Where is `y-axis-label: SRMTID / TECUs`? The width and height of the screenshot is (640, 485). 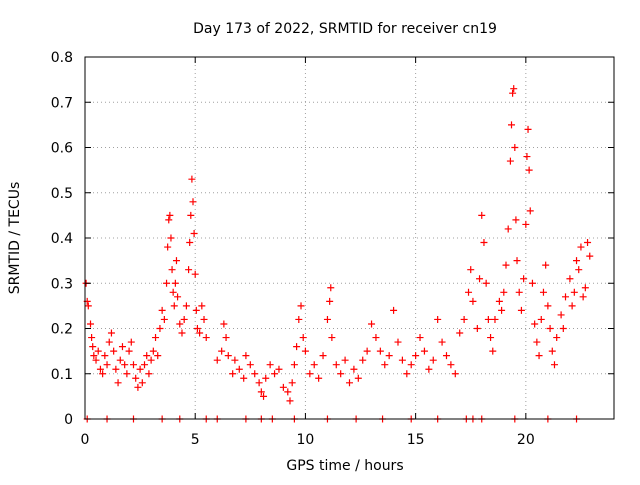
y-axis-label: SRMTID / TECUs is located at coordinates (15, 238).